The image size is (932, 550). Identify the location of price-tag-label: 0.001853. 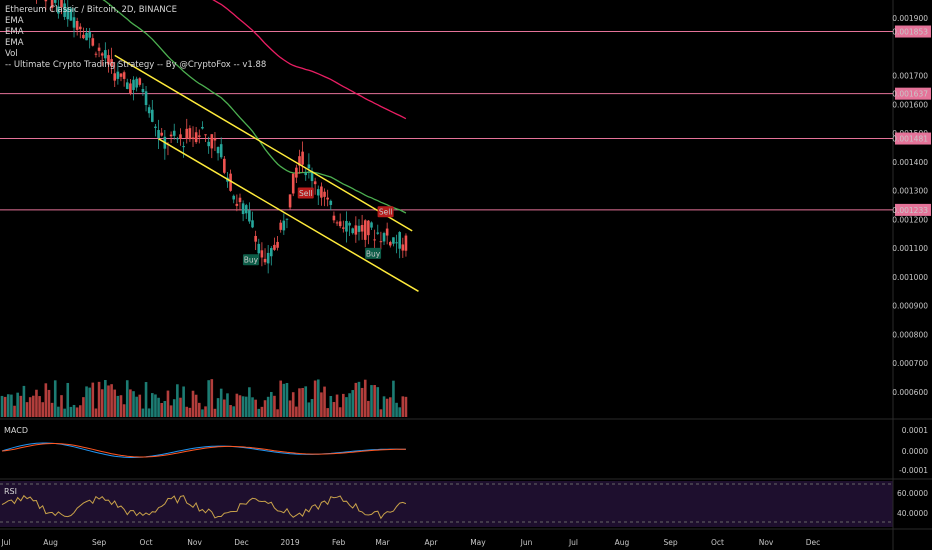
(910, 32).